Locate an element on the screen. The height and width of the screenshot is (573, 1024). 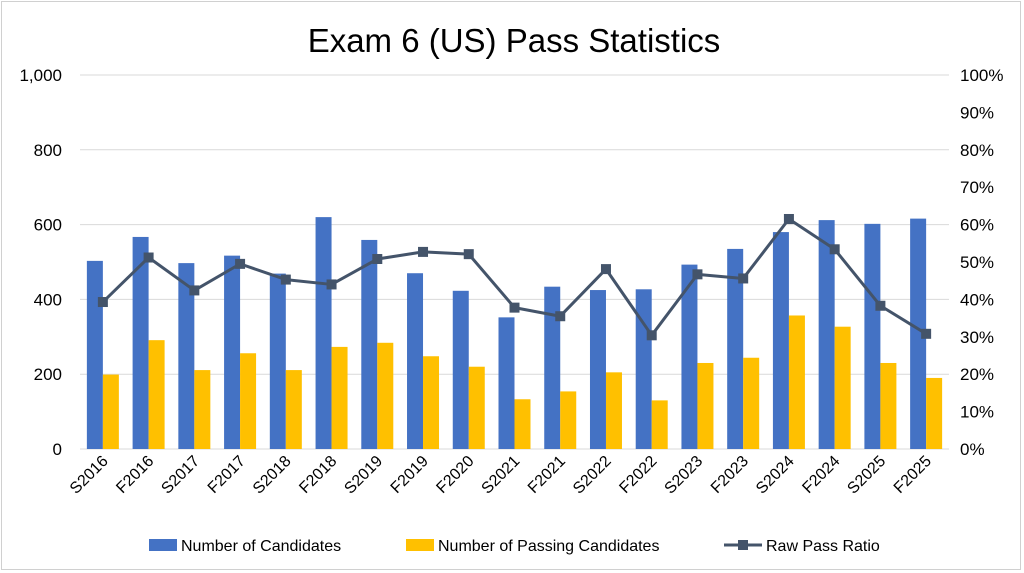
x-tick-label: S2025 is located at coordinates (866, 475).